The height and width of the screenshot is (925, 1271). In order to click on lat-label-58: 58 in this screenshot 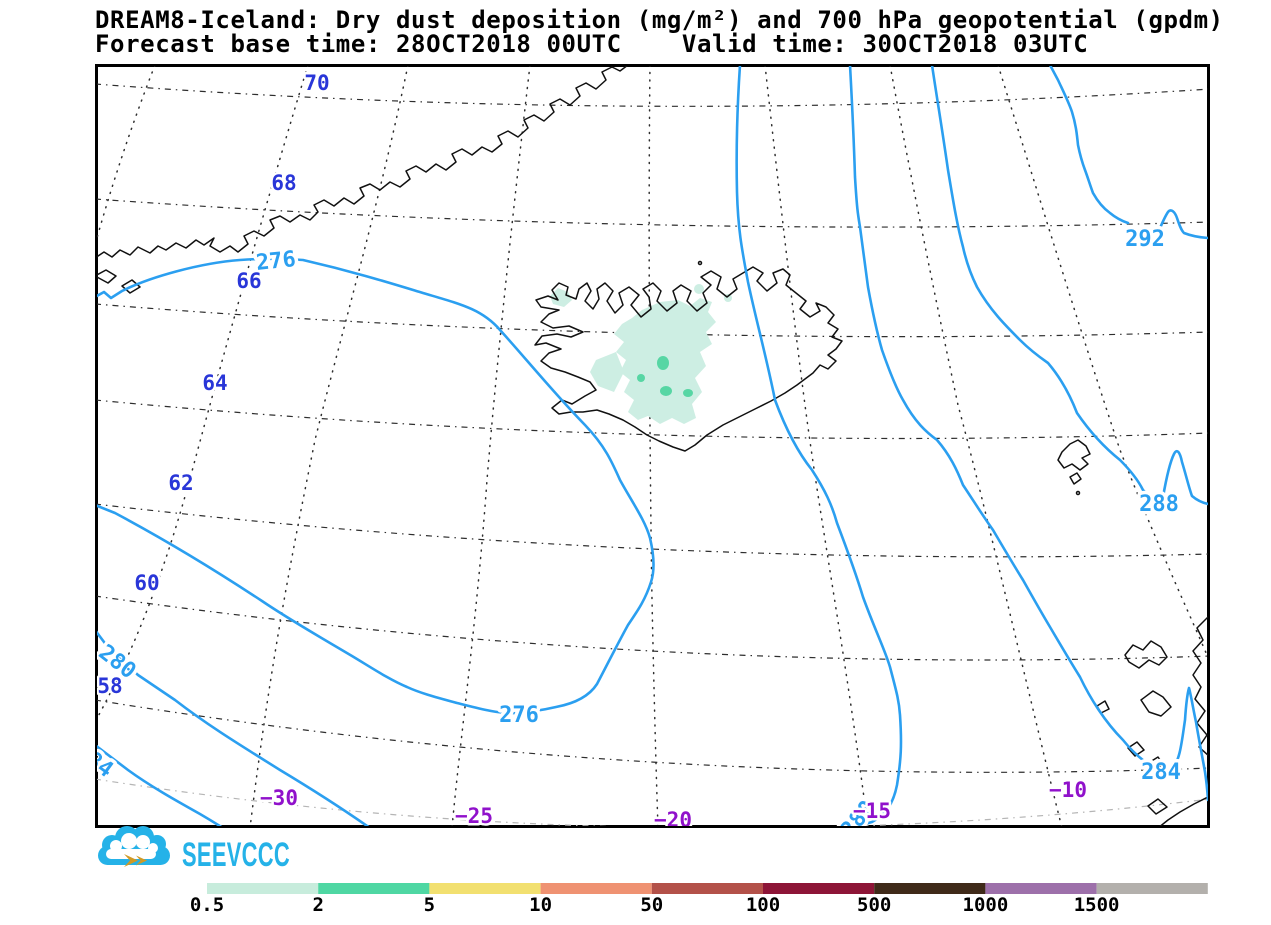, I will do `click(109, 686)`.